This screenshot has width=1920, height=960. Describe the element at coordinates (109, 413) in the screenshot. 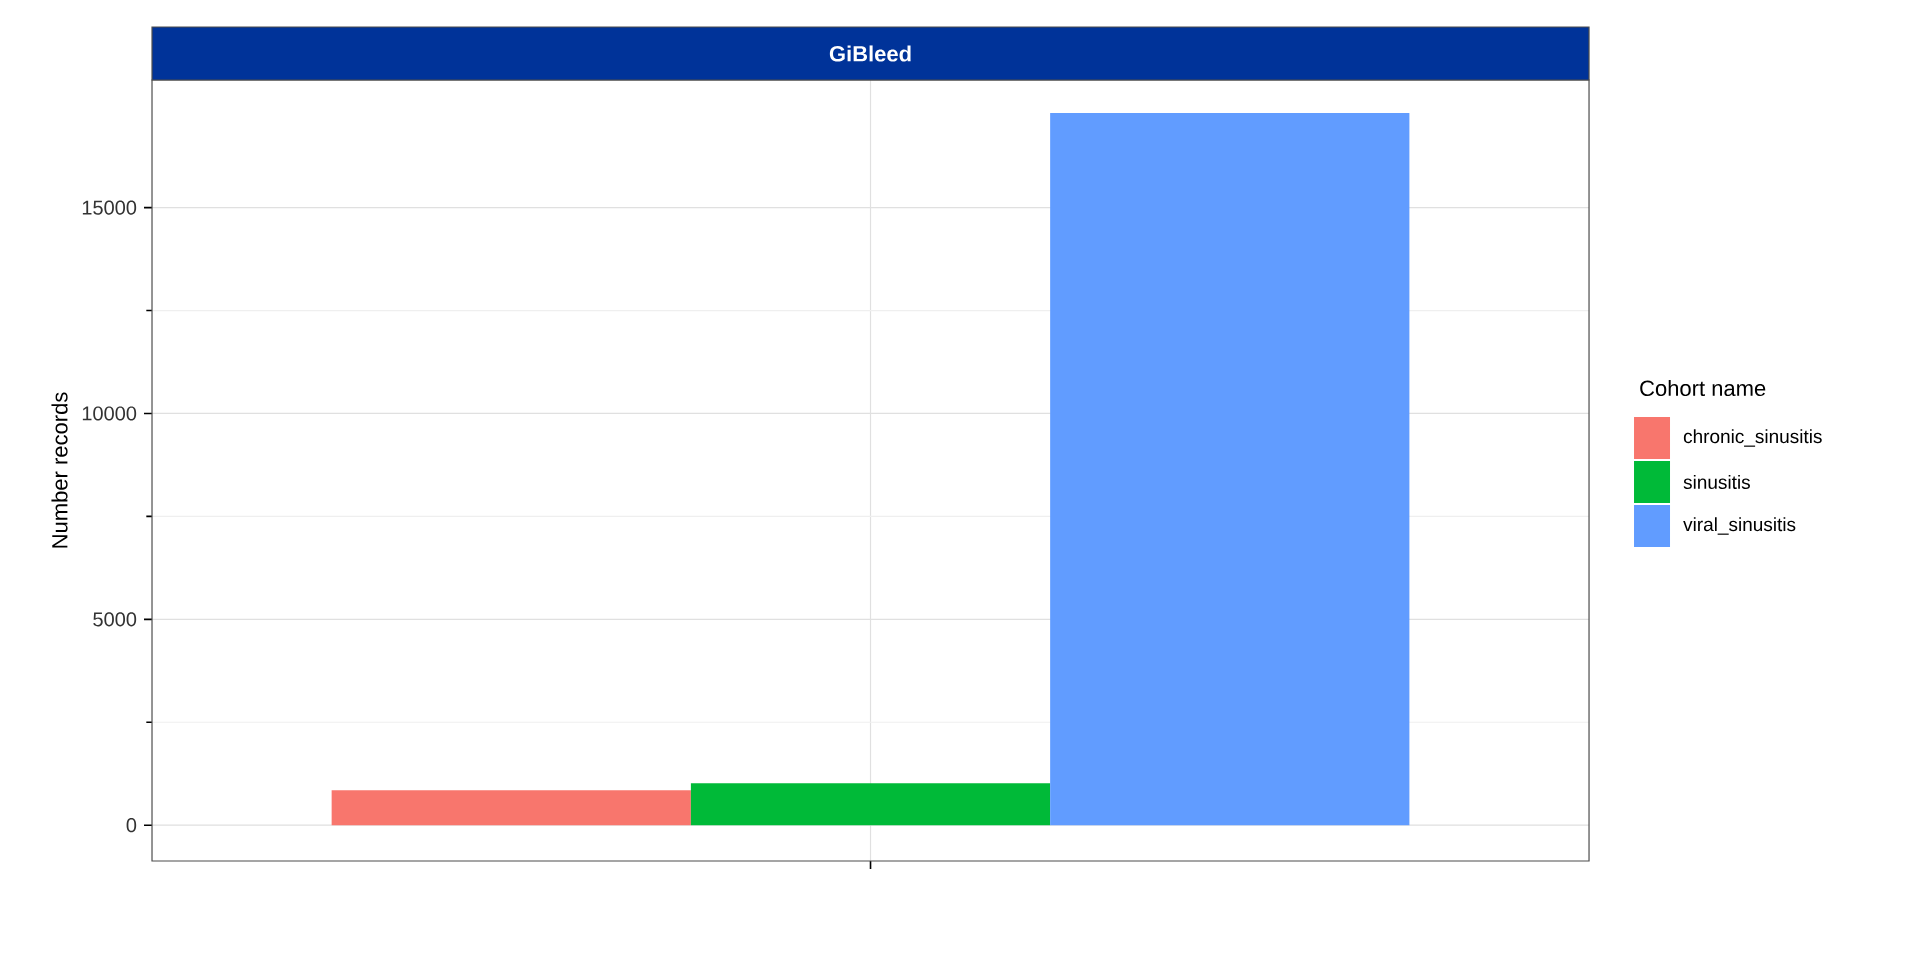

I see `y-tick-label: 10000` at that location.